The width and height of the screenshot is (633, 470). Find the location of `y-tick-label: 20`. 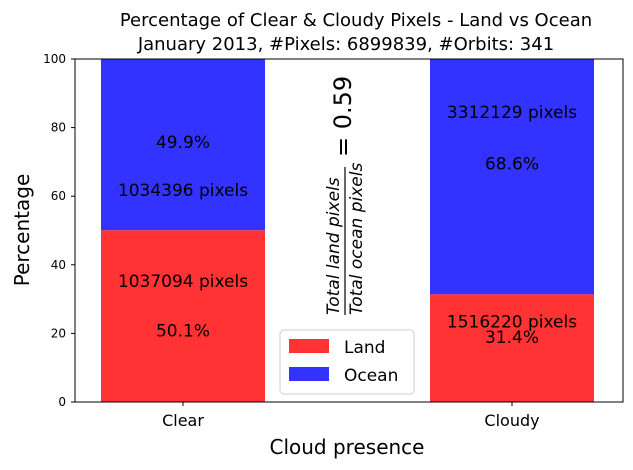

y-tick-label: 20 is located at coordinates (58, 333).